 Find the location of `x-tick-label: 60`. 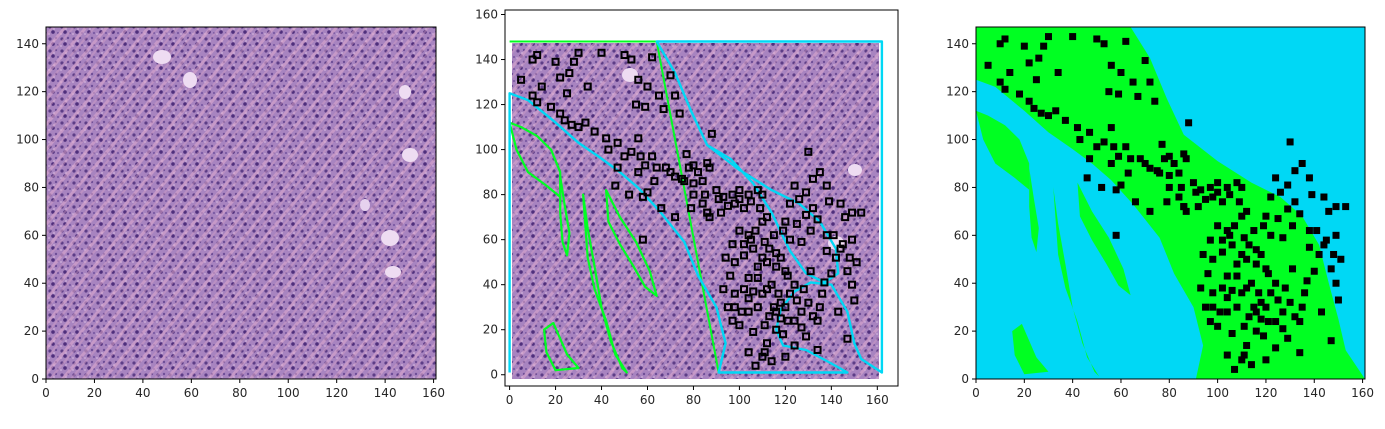

x-tick-label: 60 is located at coordinates (191, 393).